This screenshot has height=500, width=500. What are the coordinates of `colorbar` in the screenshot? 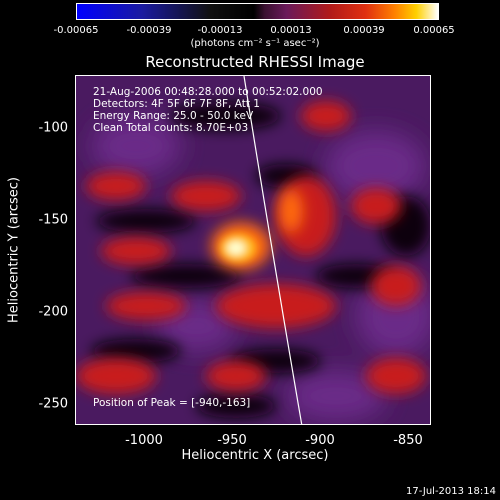 It's located at (257, 11).